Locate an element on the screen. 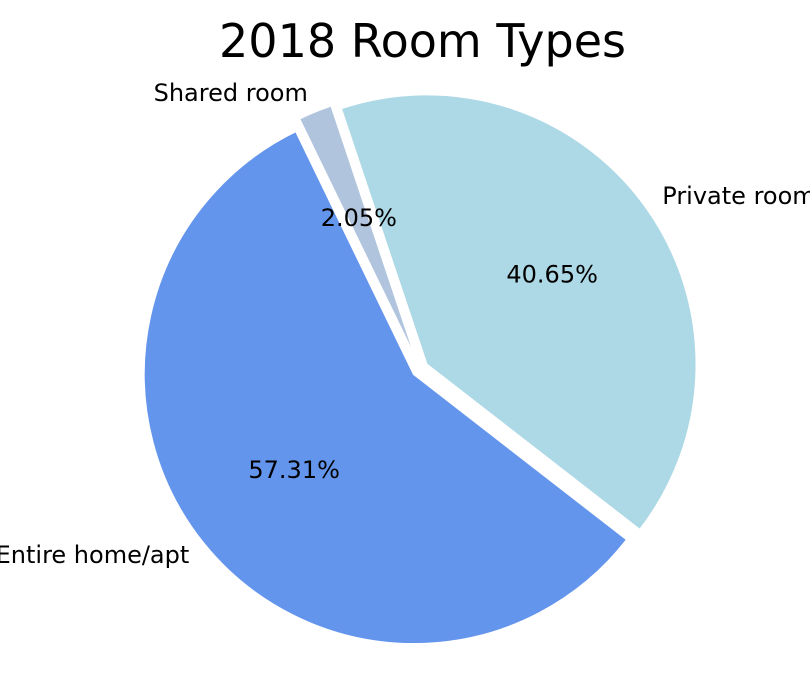 This screenshot has height=685, width=810. slice-label: Private room is located at coordinates (736, 196).